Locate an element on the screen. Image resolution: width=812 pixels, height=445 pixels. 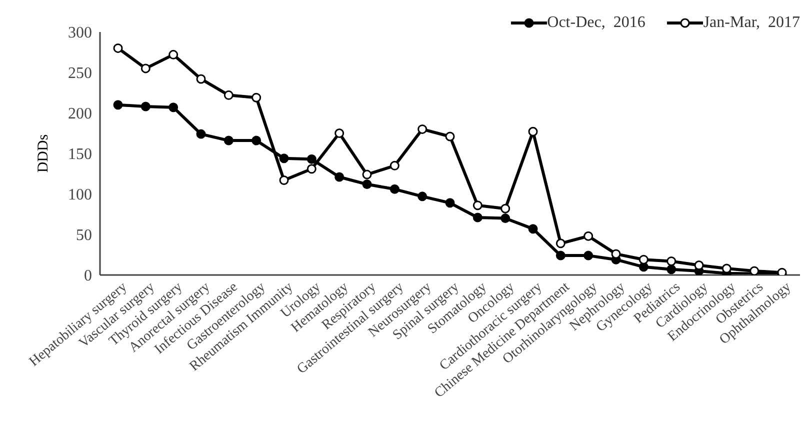
y-tick-label: 100 is located at coordinates (80, 195).